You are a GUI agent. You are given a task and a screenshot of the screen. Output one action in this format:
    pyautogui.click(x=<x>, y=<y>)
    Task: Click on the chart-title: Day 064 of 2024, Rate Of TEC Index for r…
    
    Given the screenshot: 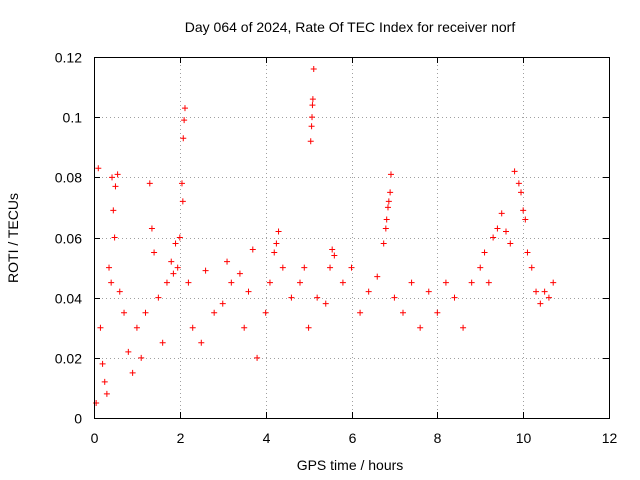 What is the action you would take?
    pyautogui.click(x=350, y=27)
    